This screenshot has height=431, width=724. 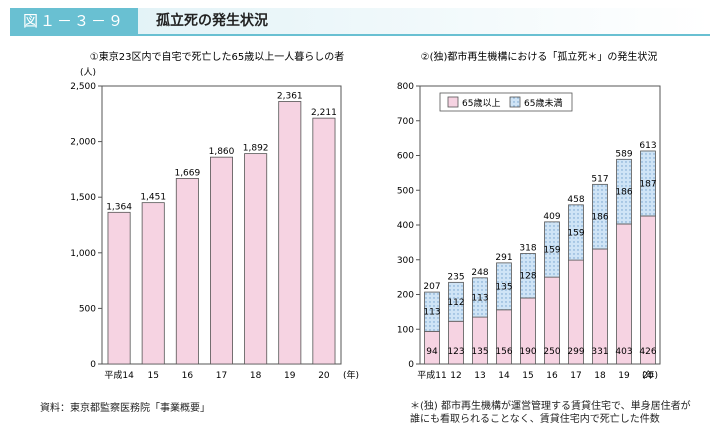 I want to click on chart1-data-label: 1,860, so click(x=222, y=152).